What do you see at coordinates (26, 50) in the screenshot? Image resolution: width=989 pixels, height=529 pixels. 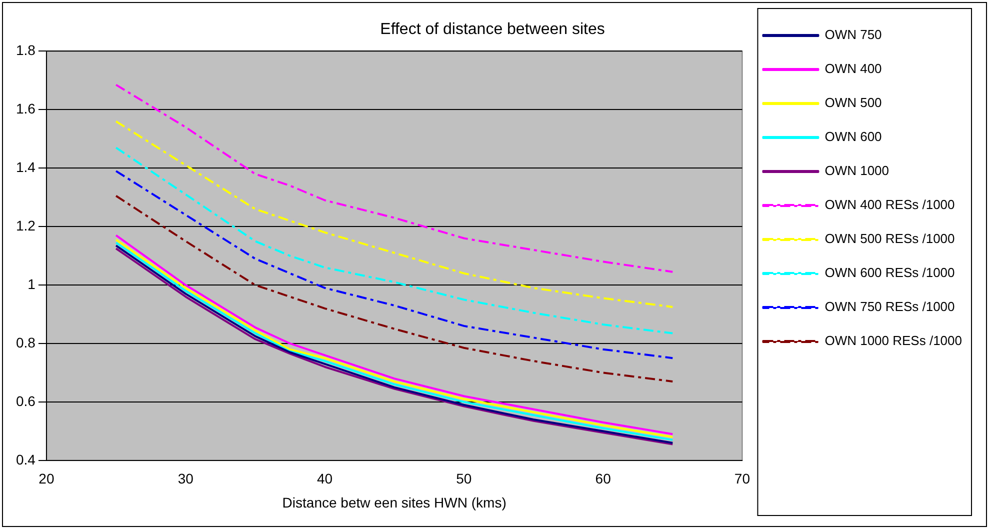 I see `y-tick-label: 1.8` at bounding box center [26, 50].